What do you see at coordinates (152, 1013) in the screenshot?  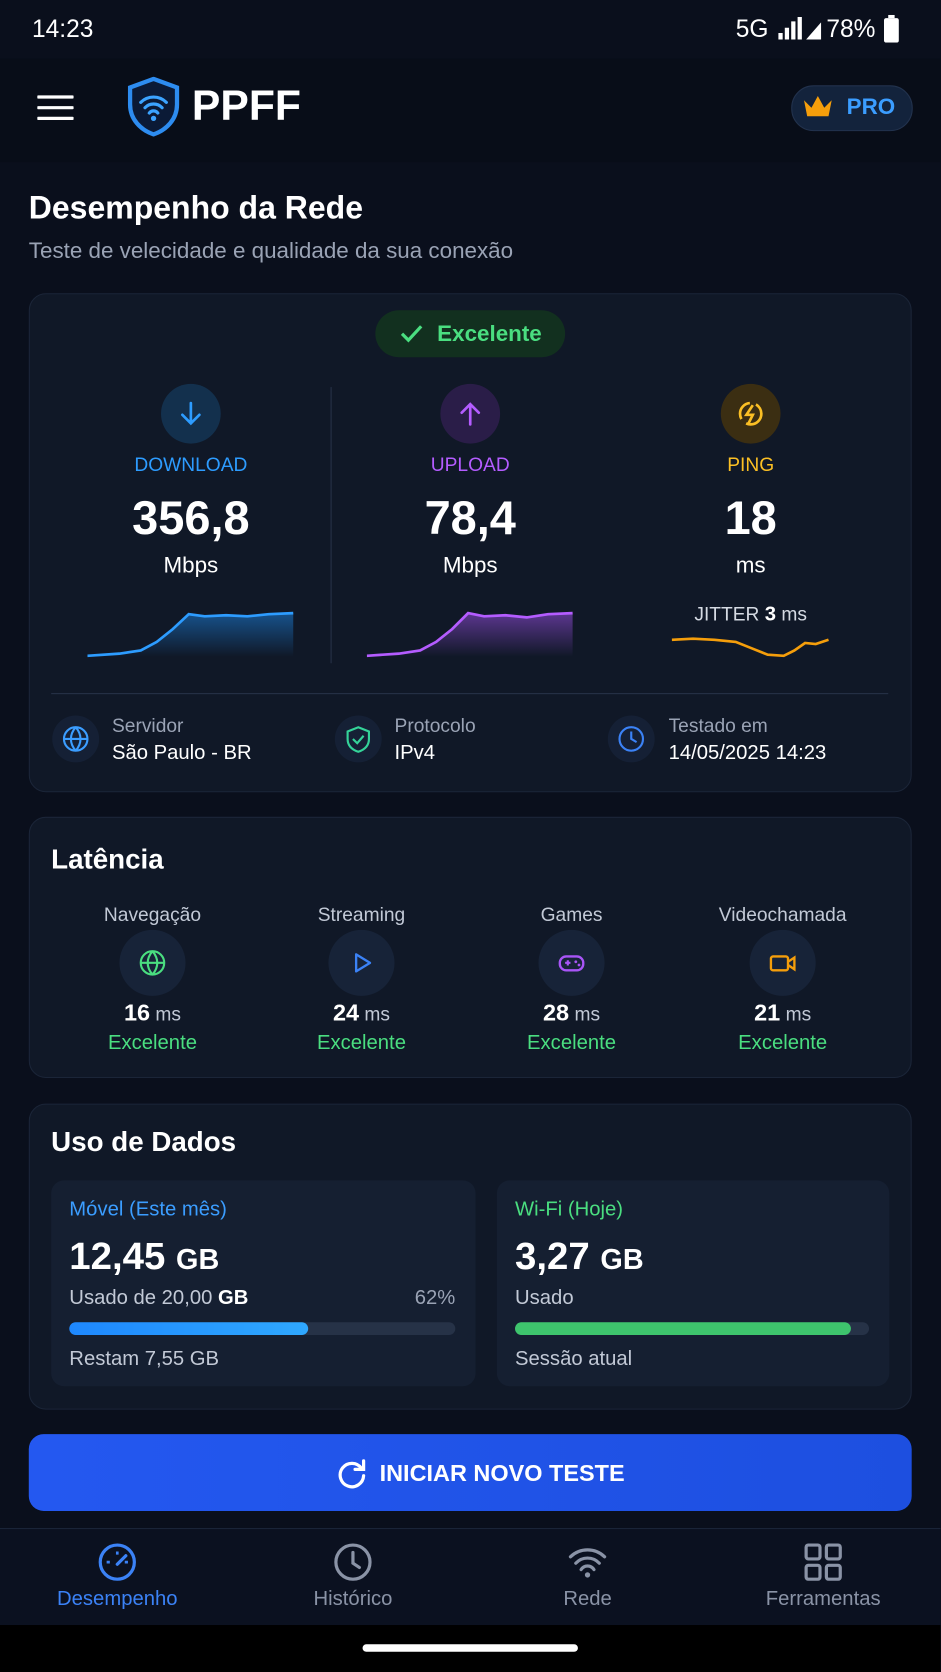 I see `latency-value: 16 ms` at bounding box center [152, 1013].